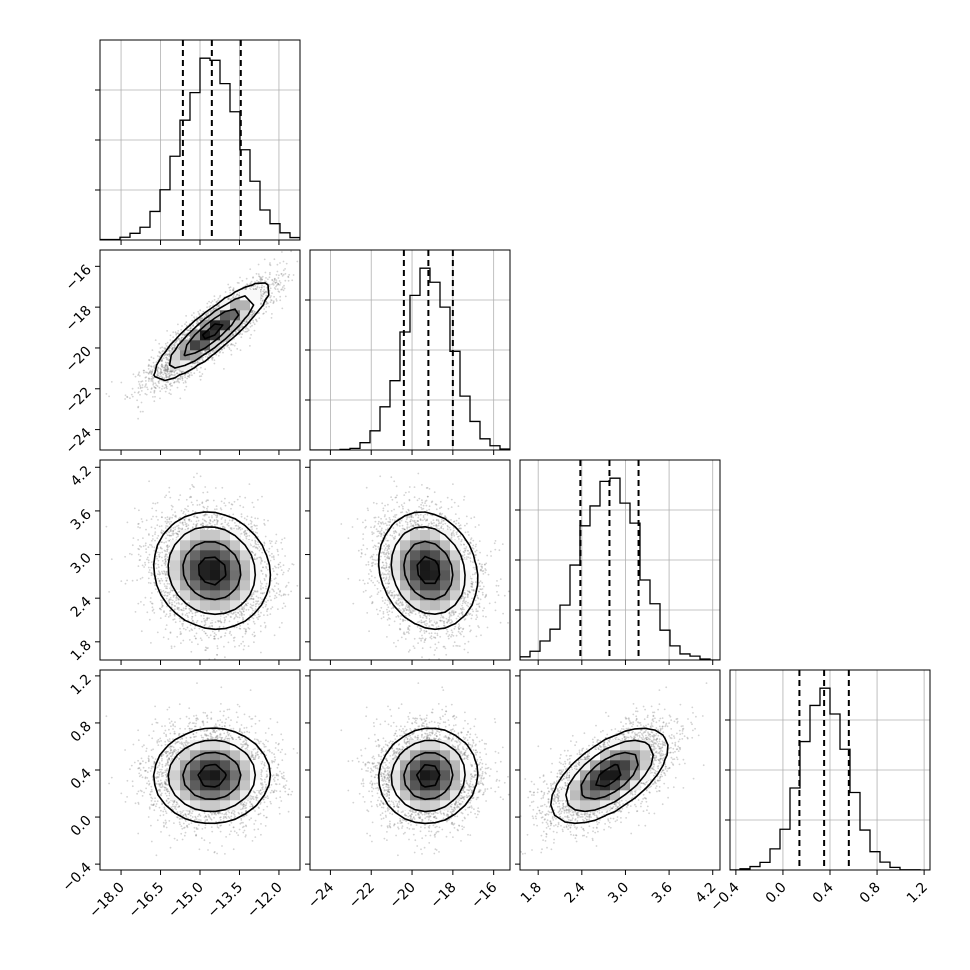 This screenshot has width=970, height=970. What do you see at coordinates (200, 148) in the screenshot?
I see `histogram-step-line` at bounding box center [200, 148].